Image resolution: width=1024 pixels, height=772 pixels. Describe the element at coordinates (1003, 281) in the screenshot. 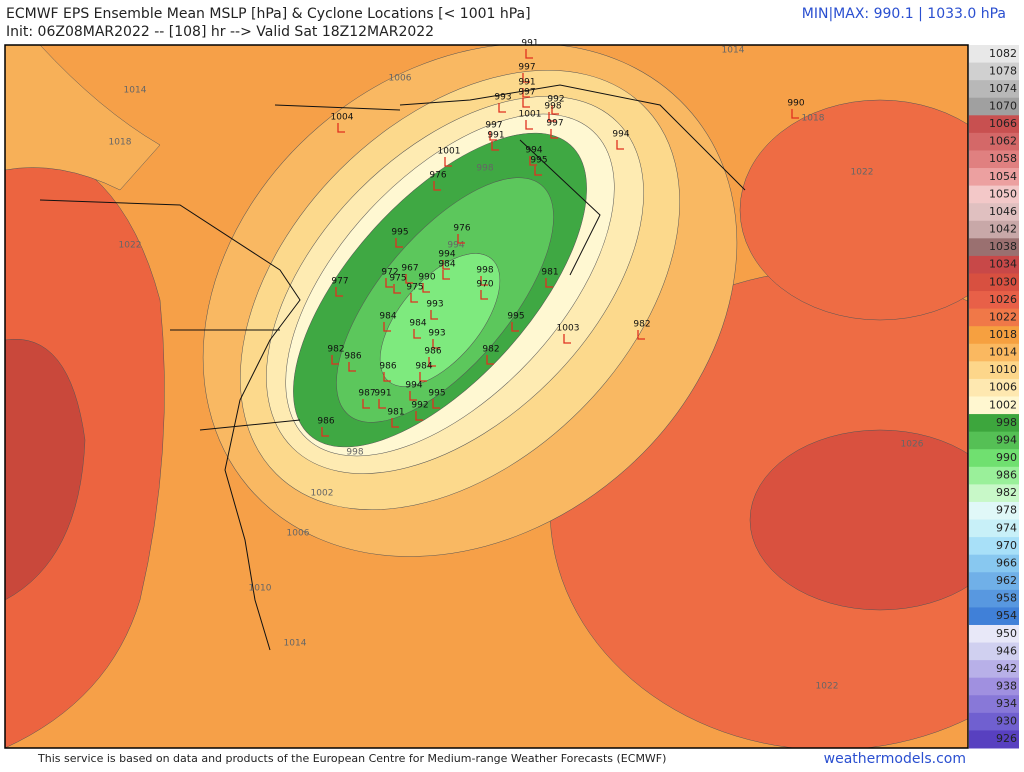

I see `colorbar-label: 1030` at that location.